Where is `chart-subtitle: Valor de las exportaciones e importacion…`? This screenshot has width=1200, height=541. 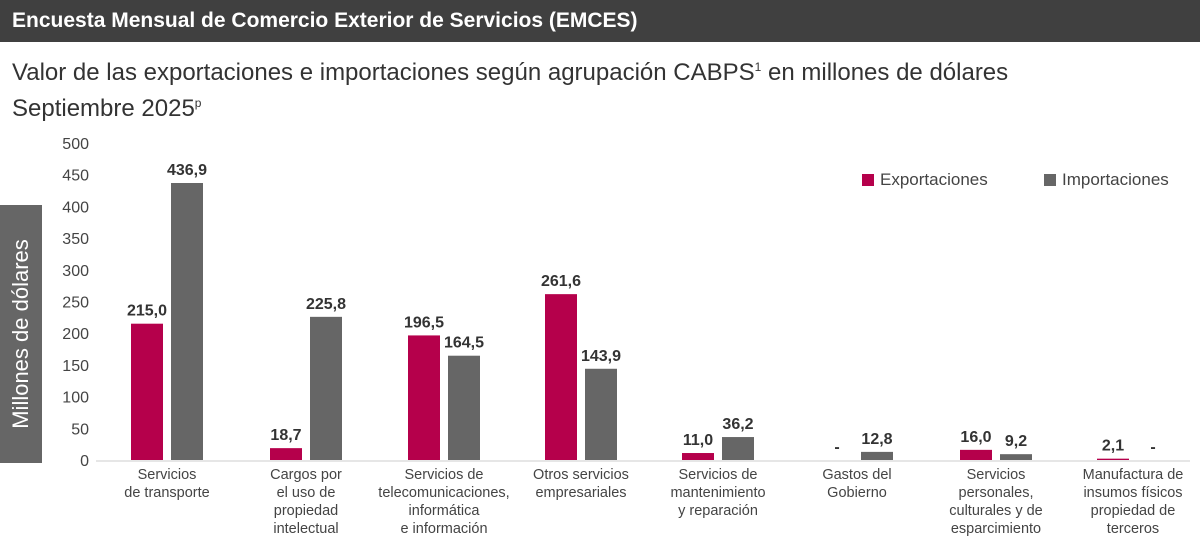
chart-subtitle: Valor de las exportaciones e importacion… is located at coordinates (510, 88).